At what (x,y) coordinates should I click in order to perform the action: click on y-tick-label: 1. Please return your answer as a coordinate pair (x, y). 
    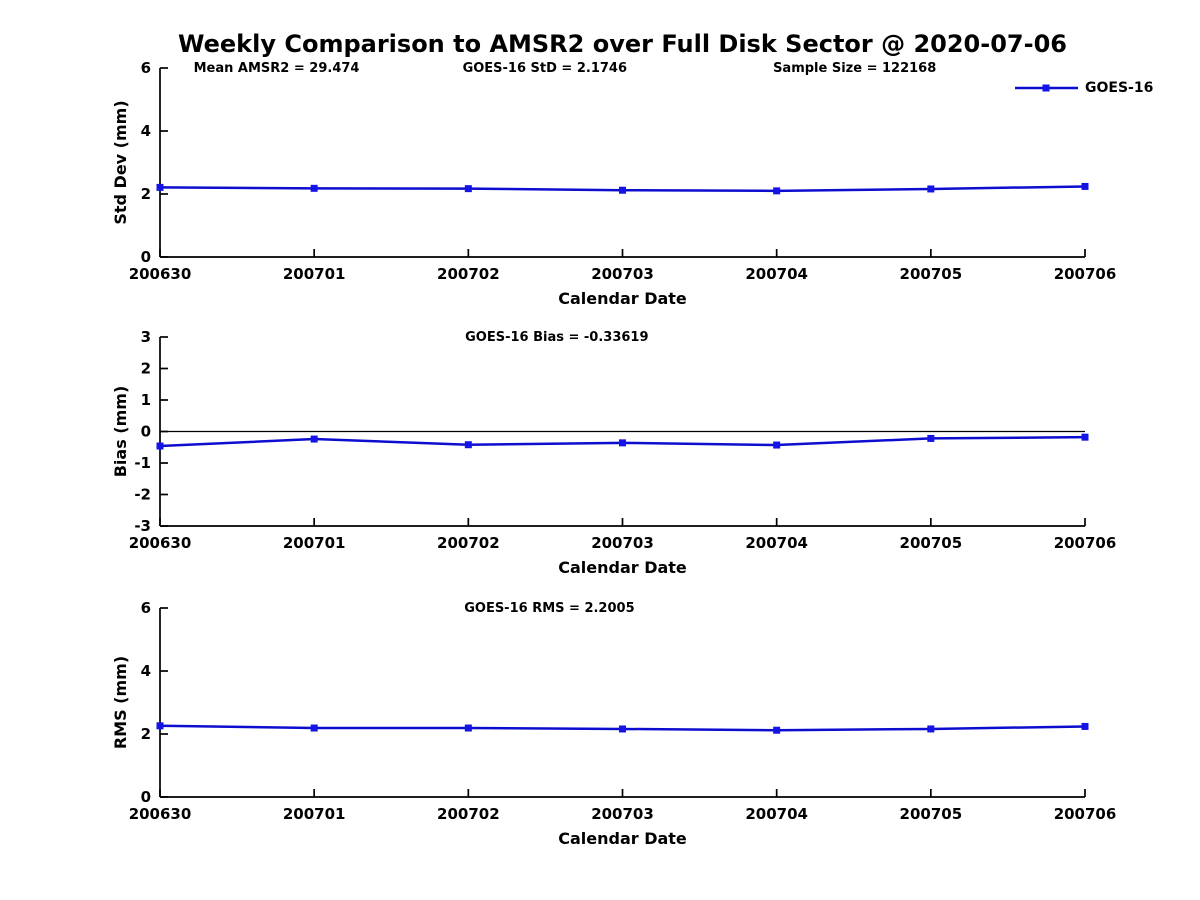
    Looking at the image, I should click on (146, 400).